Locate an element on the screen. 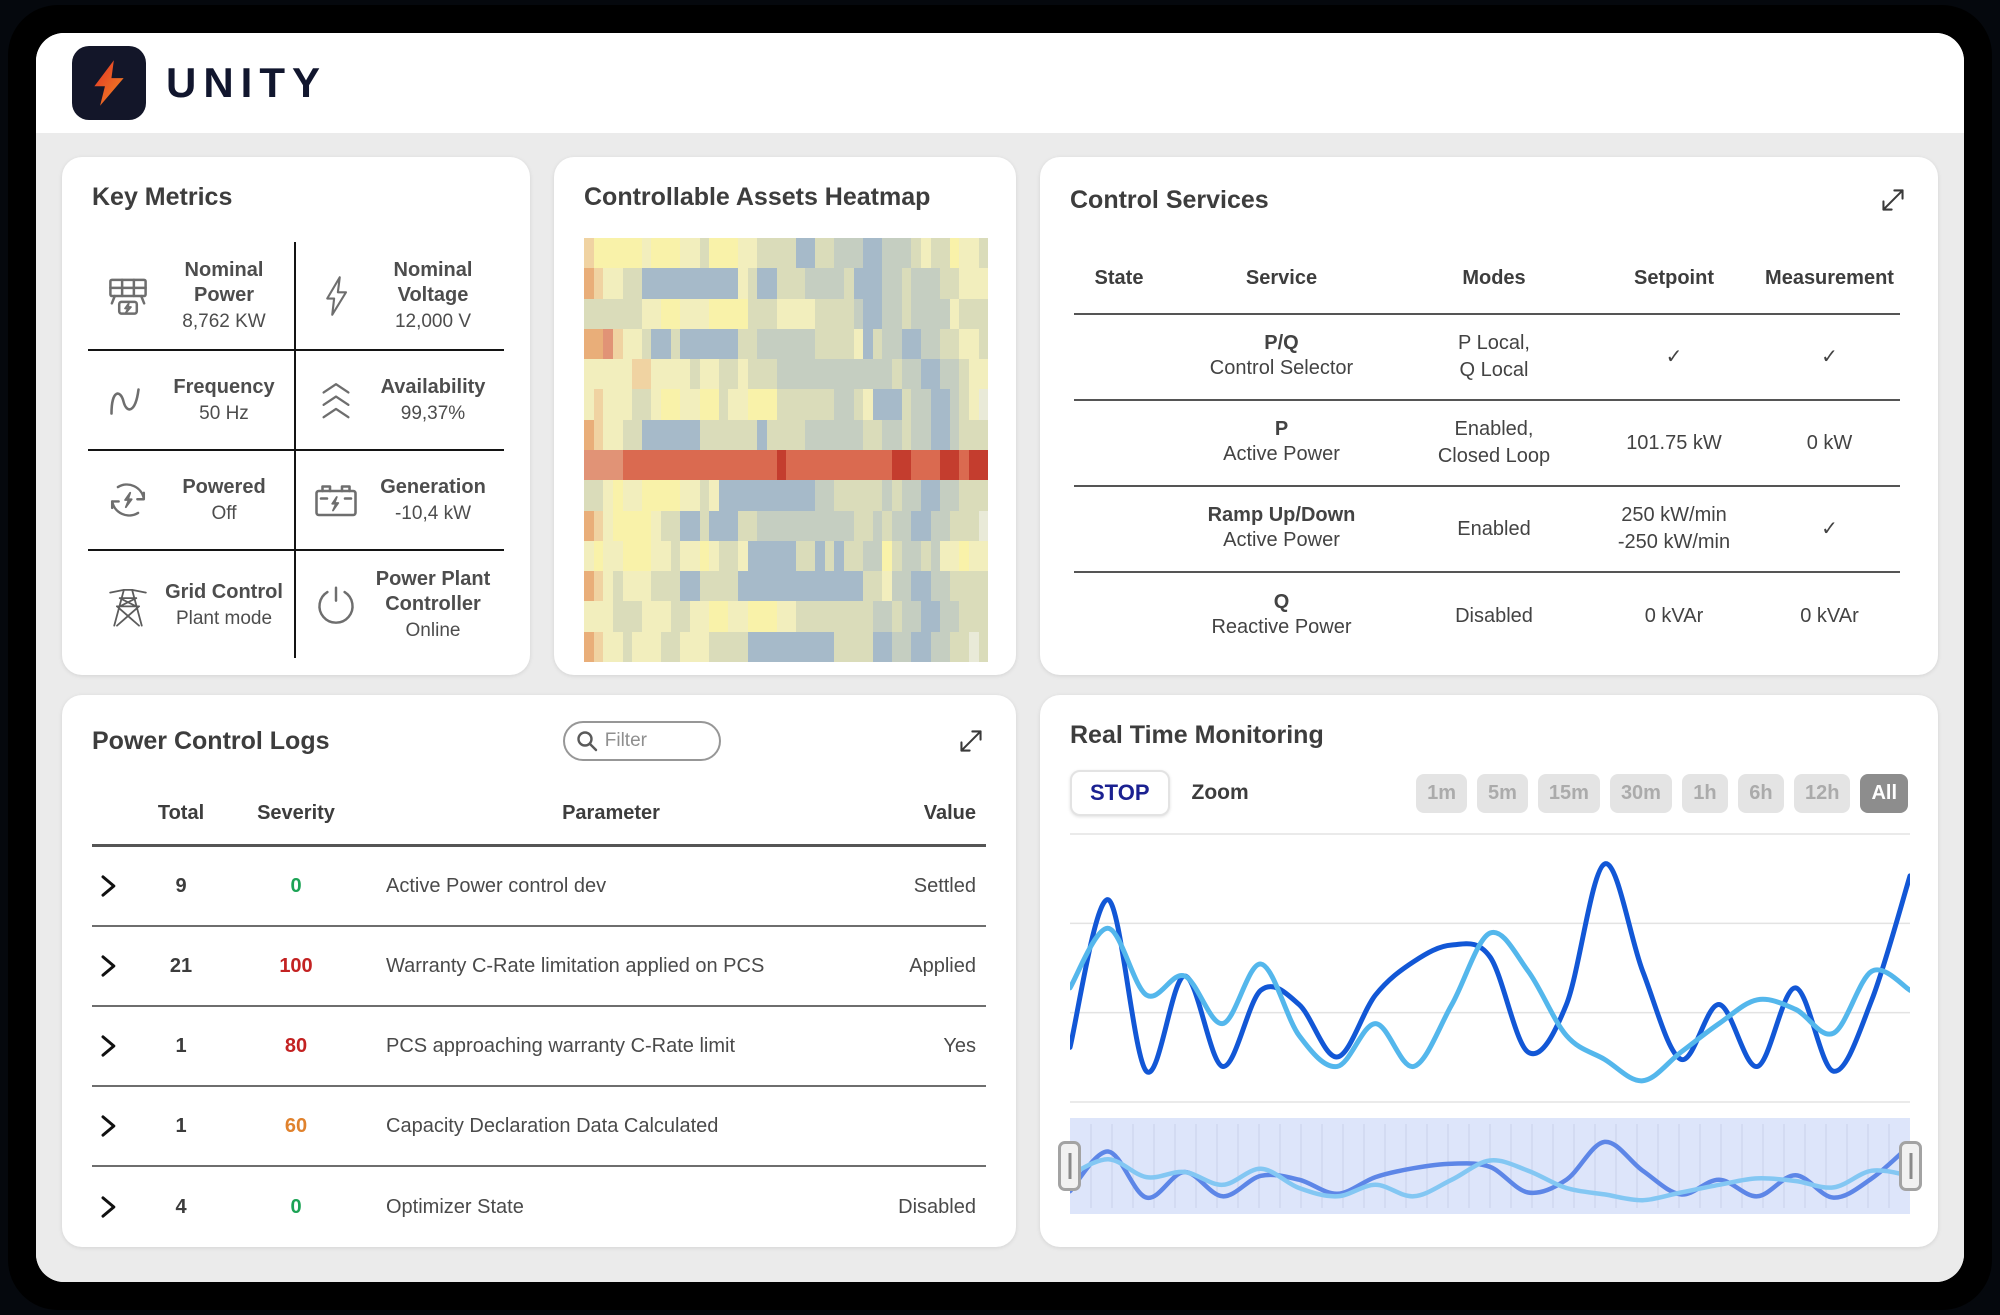  metric-value: Online is located at coordinates (433, 630).